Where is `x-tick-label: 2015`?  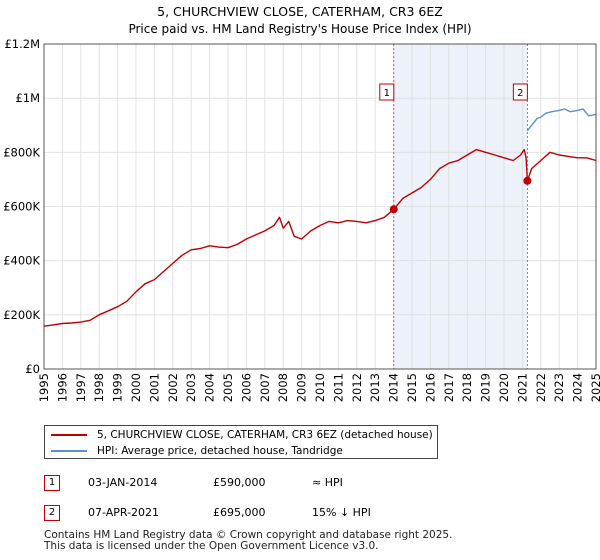
x-tick-label: 2015 is located at coordinates (412, 387).